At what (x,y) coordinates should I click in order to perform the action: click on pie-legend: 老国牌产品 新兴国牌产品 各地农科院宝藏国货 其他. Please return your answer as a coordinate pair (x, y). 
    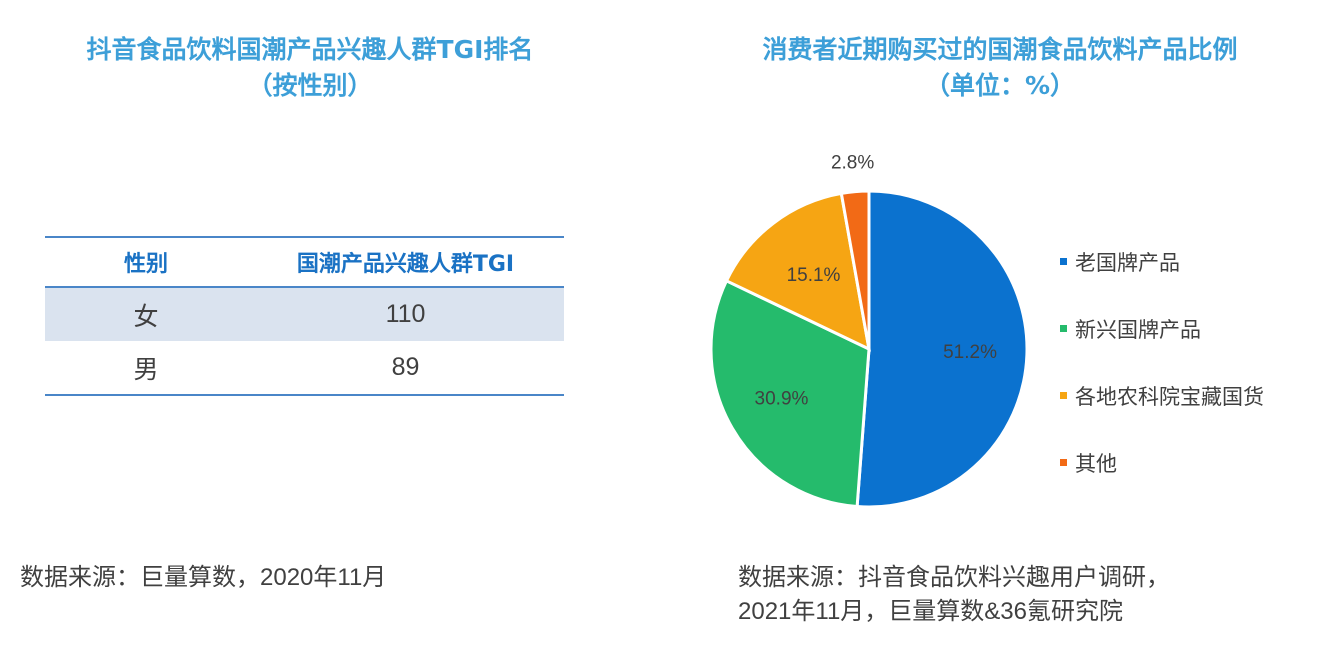
    Looking at the image, I should click on (1162, 362).